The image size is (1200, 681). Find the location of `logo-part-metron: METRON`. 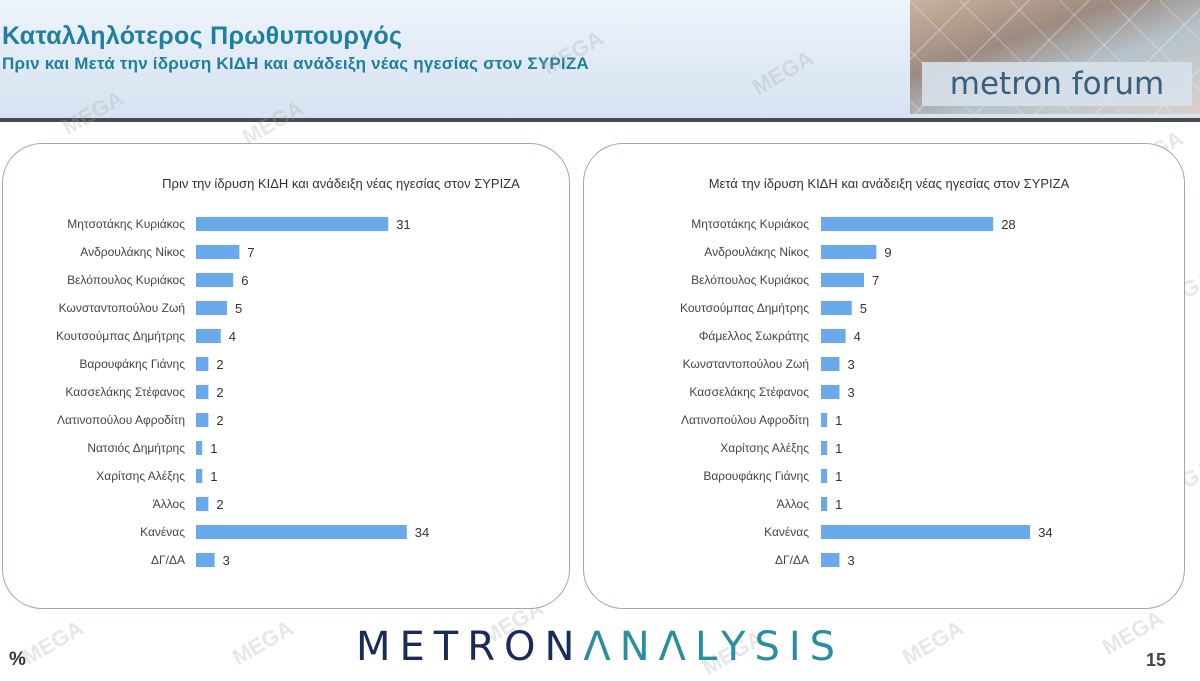

logo-part-metron: METRON is located at coordinates (469, 647).